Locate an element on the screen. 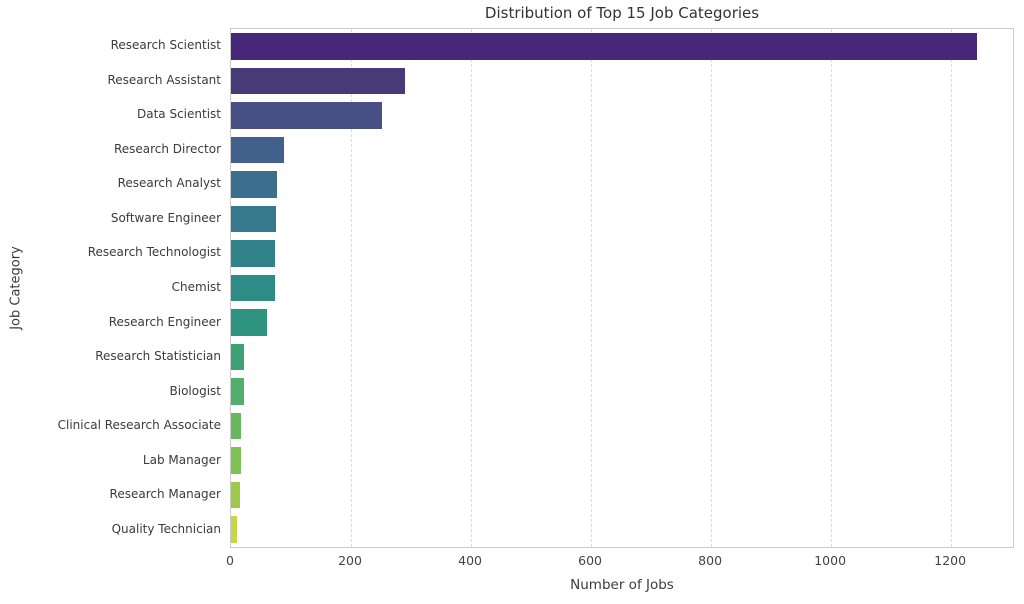 This screenshot has height=604, width=1024. category-label: Research Engineer is located at coordinates (164, 321).